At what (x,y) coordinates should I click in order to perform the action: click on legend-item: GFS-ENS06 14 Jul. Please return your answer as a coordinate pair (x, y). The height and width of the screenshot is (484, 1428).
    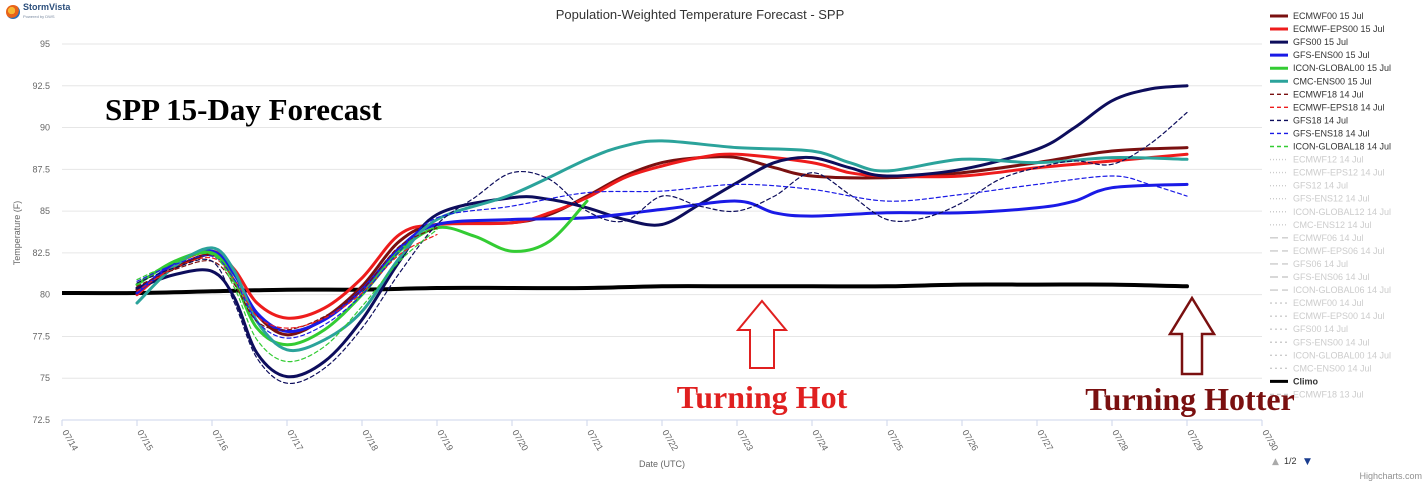
    Looking at the image, I should click on (1320, 277).